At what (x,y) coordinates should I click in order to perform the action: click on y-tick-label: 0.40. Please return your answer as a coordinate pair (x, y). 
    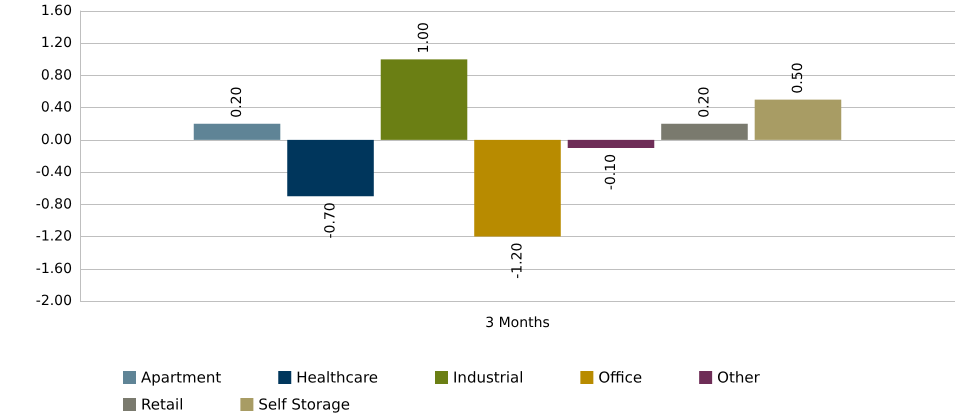
    Looking at the image, I should click on (56, 108).